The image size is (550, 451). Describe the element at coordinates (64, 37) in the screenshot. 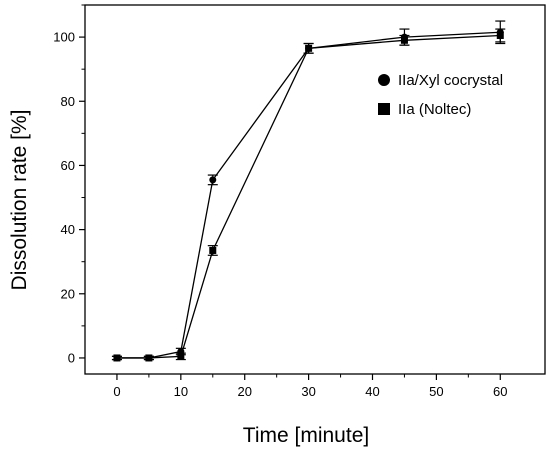

I see `y-tick-label: 100` at that location.